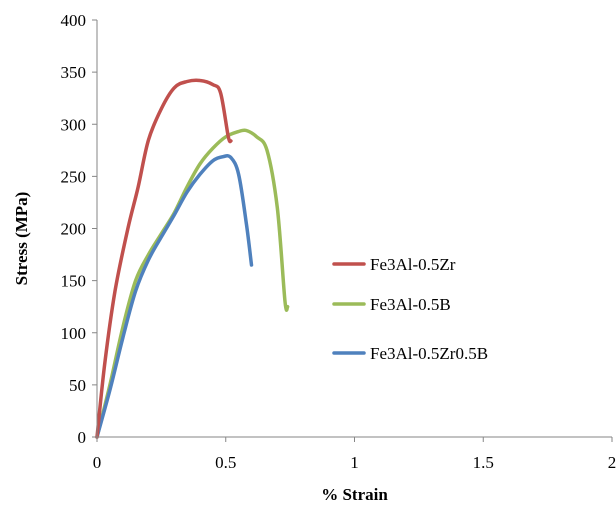 Image resolution: width=616 pixels, height=509 pixels. What do you see at coordinates (612, 462) in the screenshot?
I see `x-tick-label: 2` at bounding box center [612, 462].